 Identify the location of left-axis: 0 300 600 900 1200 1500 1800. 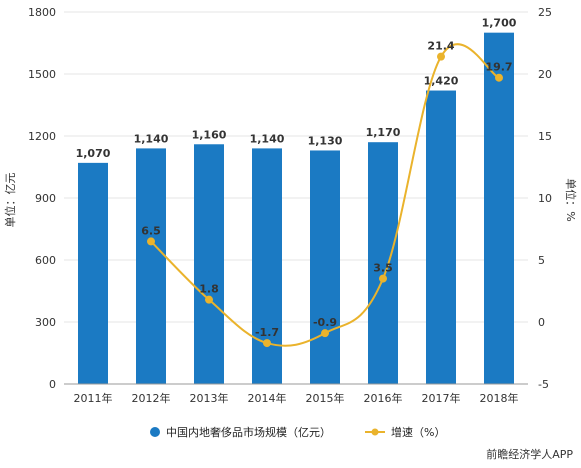
(42, 198).